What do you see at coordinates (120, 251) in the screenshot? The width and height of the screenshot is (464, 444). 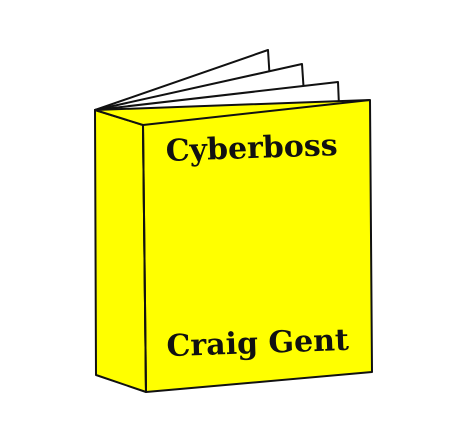 I see `book-spine` at bounding box center [120, 251].